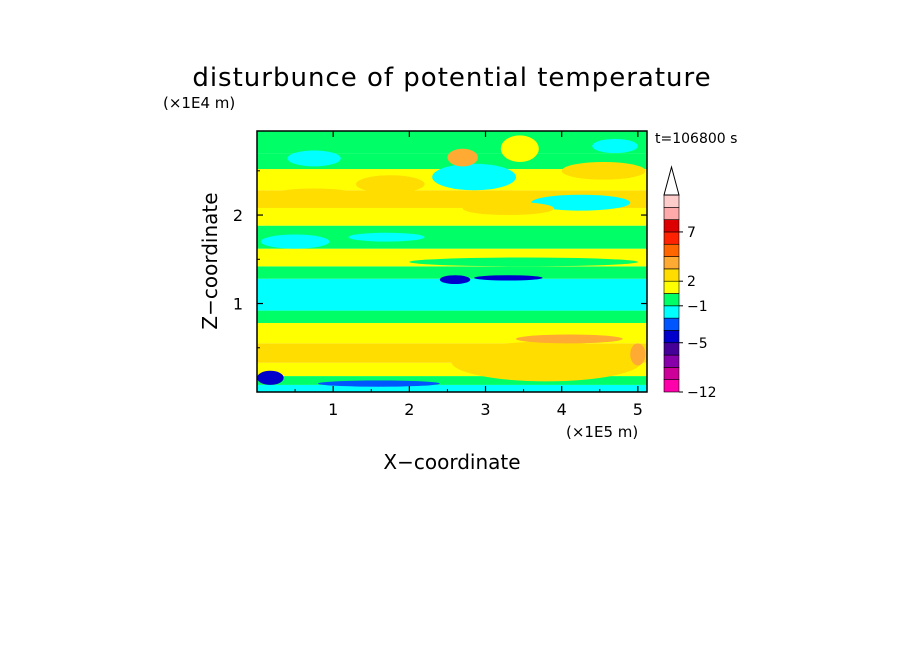 The height and width of the screenshot is (654, 904). What do you see at coordinates (238, 304) in the screenshot?
I see `y-tick-label-0: 1` at bounding box center [238, 304].